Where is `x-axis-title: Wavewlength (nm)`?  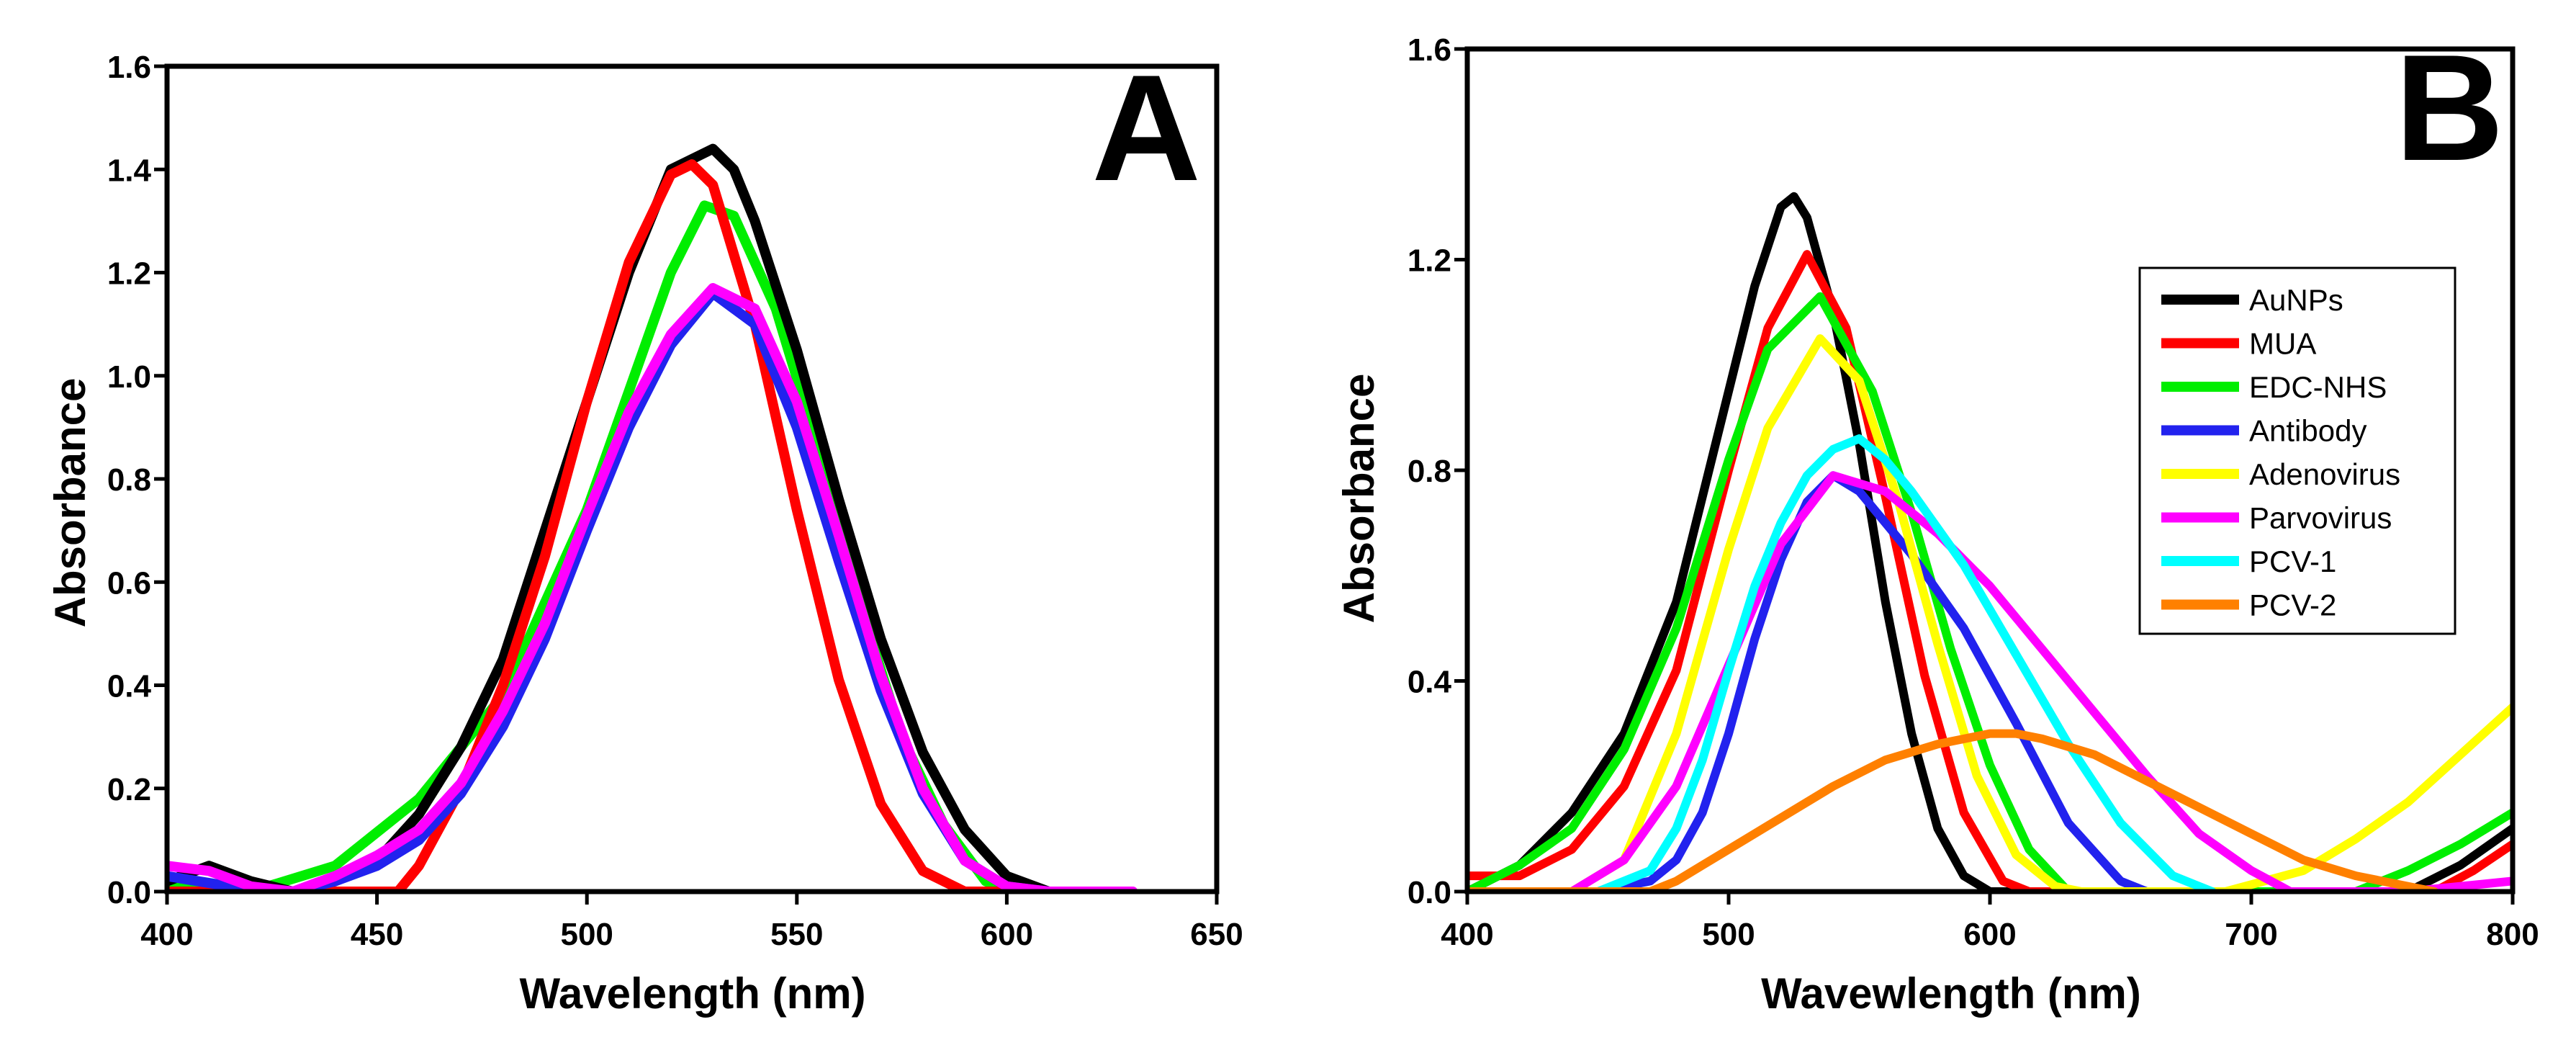
x-axis-title: Wavewlength (nm) is located at coordinates (1951, 993).